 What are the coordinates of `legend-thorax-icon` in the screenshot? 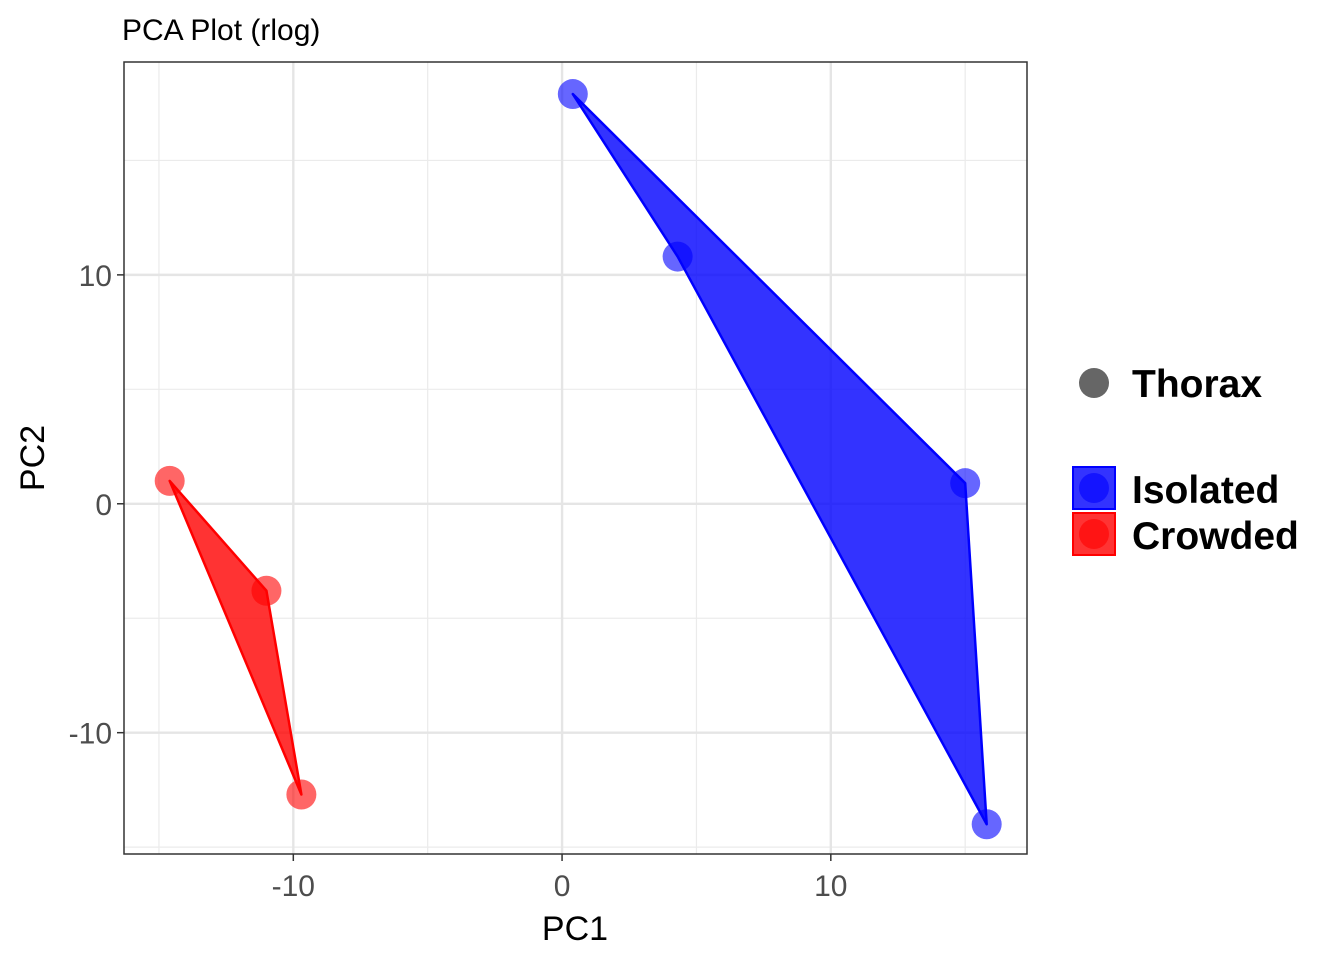 It's located at (1094, 383).